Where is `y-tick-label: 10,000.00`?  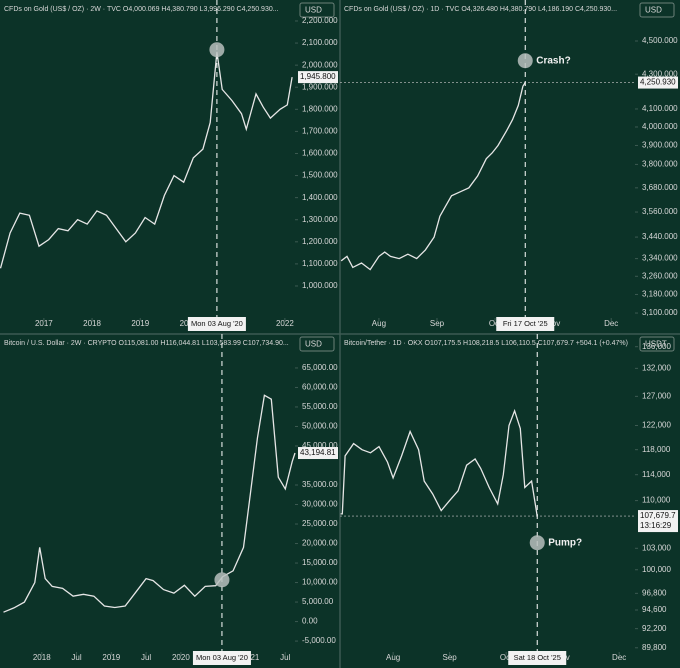 y-tick-label: 10,000.00 is located at coordinates (320, 582).